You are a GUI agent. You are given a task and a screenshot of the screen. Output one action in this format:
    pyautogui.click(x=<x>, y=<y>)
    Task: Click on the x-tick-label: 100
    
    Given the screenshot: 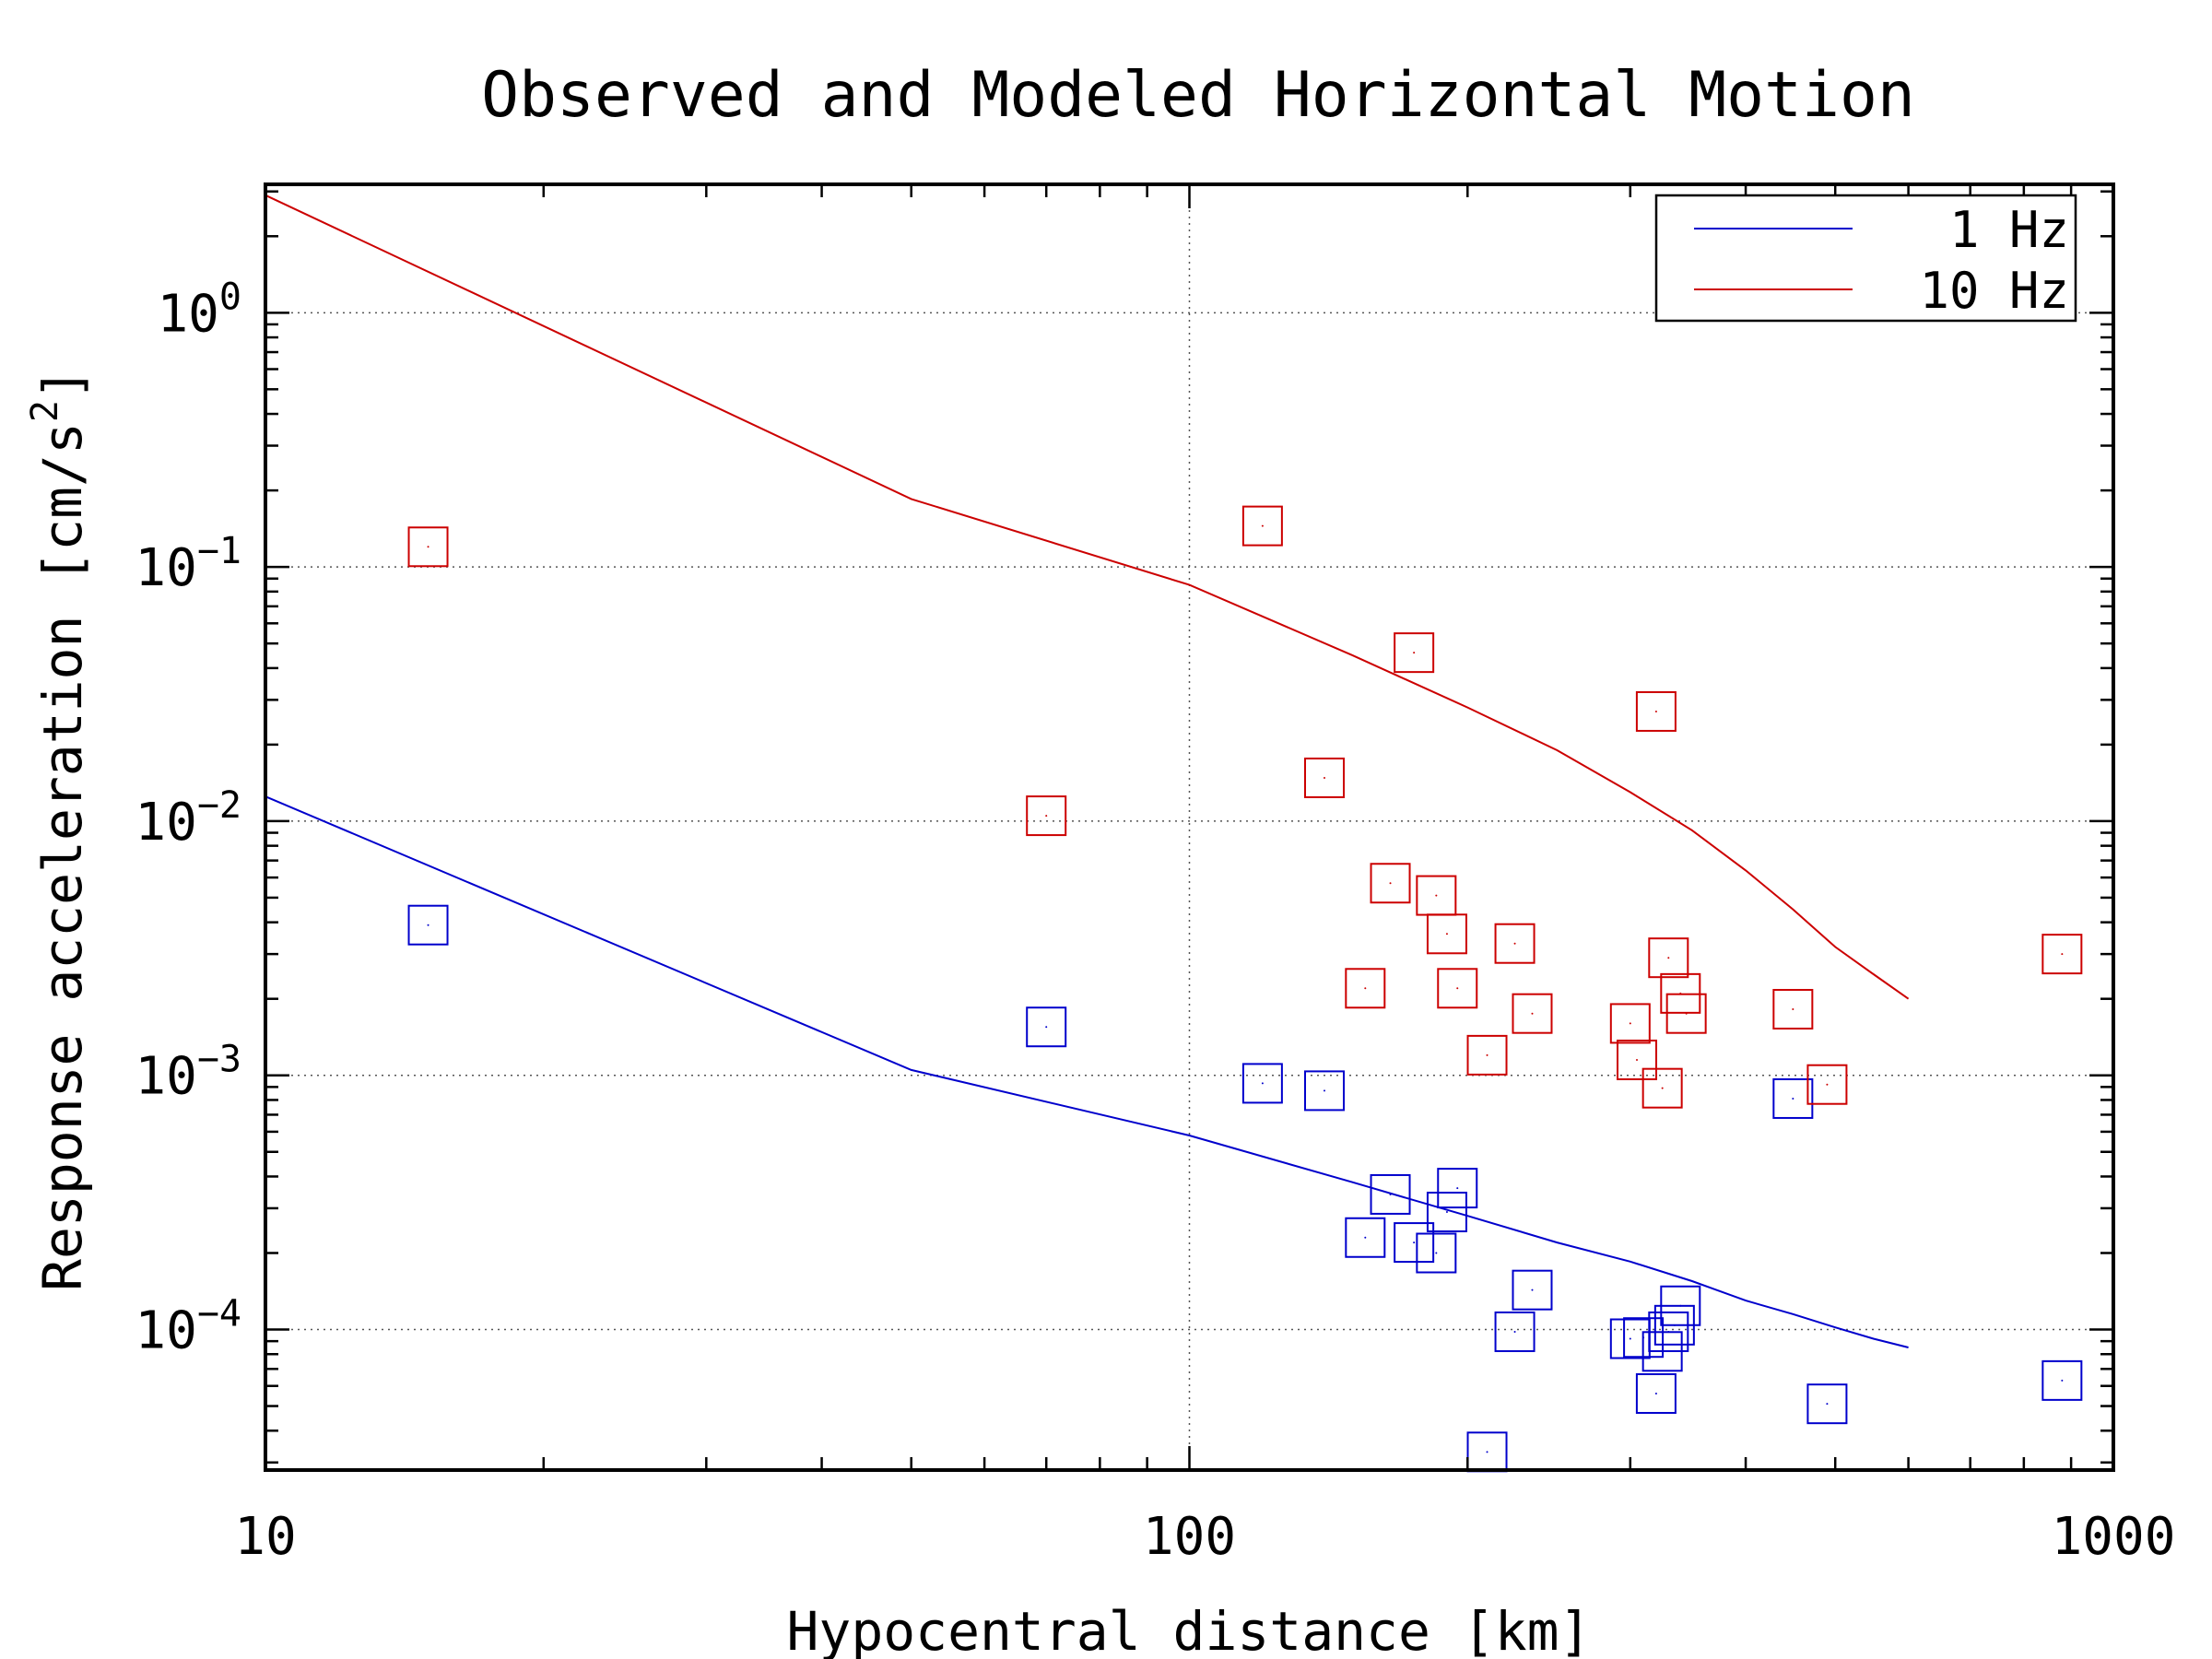 What is the action you would take?
    pyautogui.click(x=1189, y=1537)
    